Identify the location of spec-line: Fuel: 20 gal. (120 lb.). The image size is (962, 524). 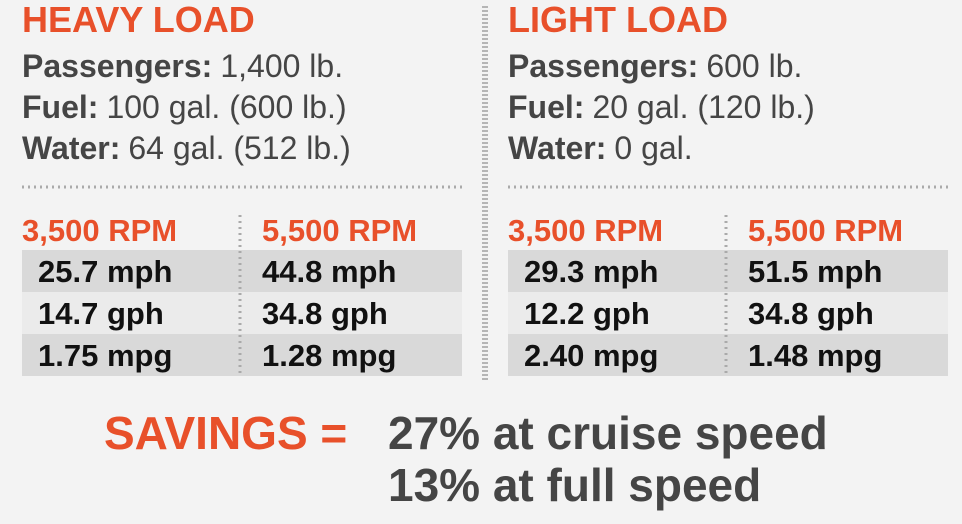
(661, 107).